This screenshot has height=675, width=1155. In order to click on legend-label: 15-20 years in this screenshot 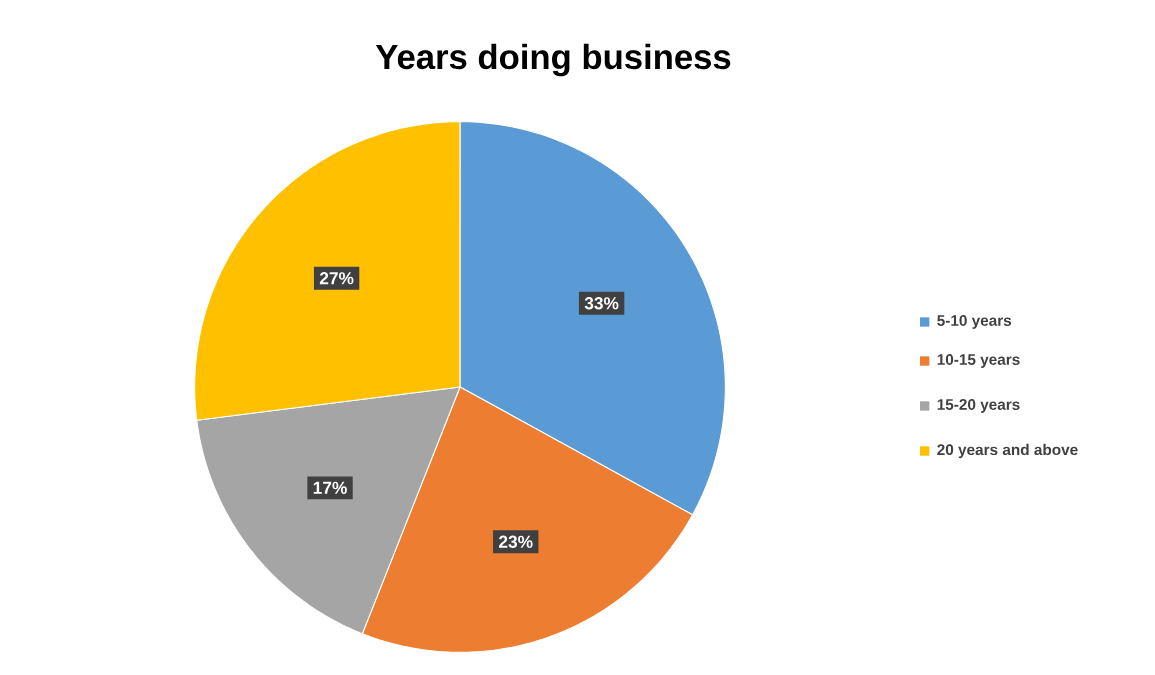, I will do `click(978, 406)`.